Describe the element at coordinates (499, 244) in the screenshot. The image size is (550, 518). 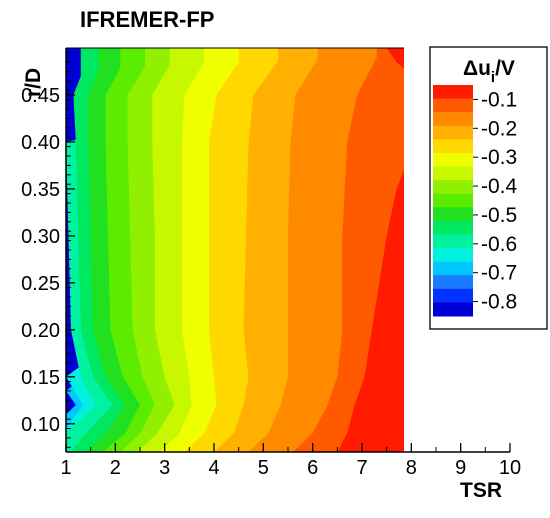
I see `legend-tick-label: -0.6` at that location.